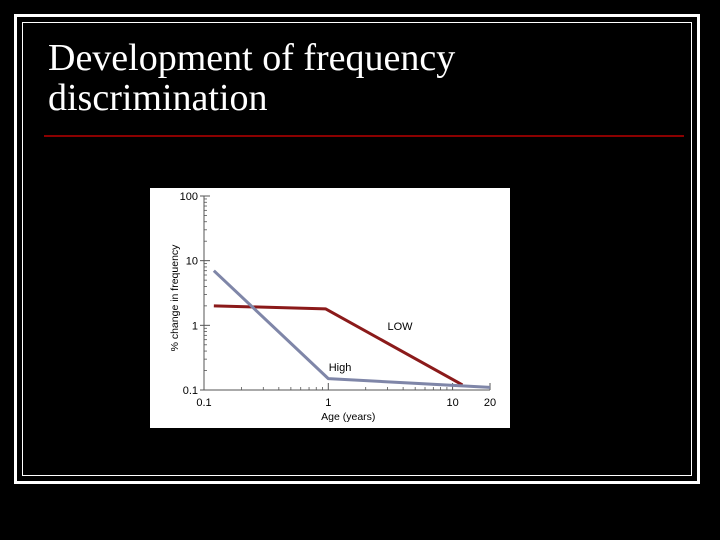 The image size is (720, 540). Describe the element at coordinates (175, 298) in the screenshot. I see `y-axis-label: % change in frequency` at that location.